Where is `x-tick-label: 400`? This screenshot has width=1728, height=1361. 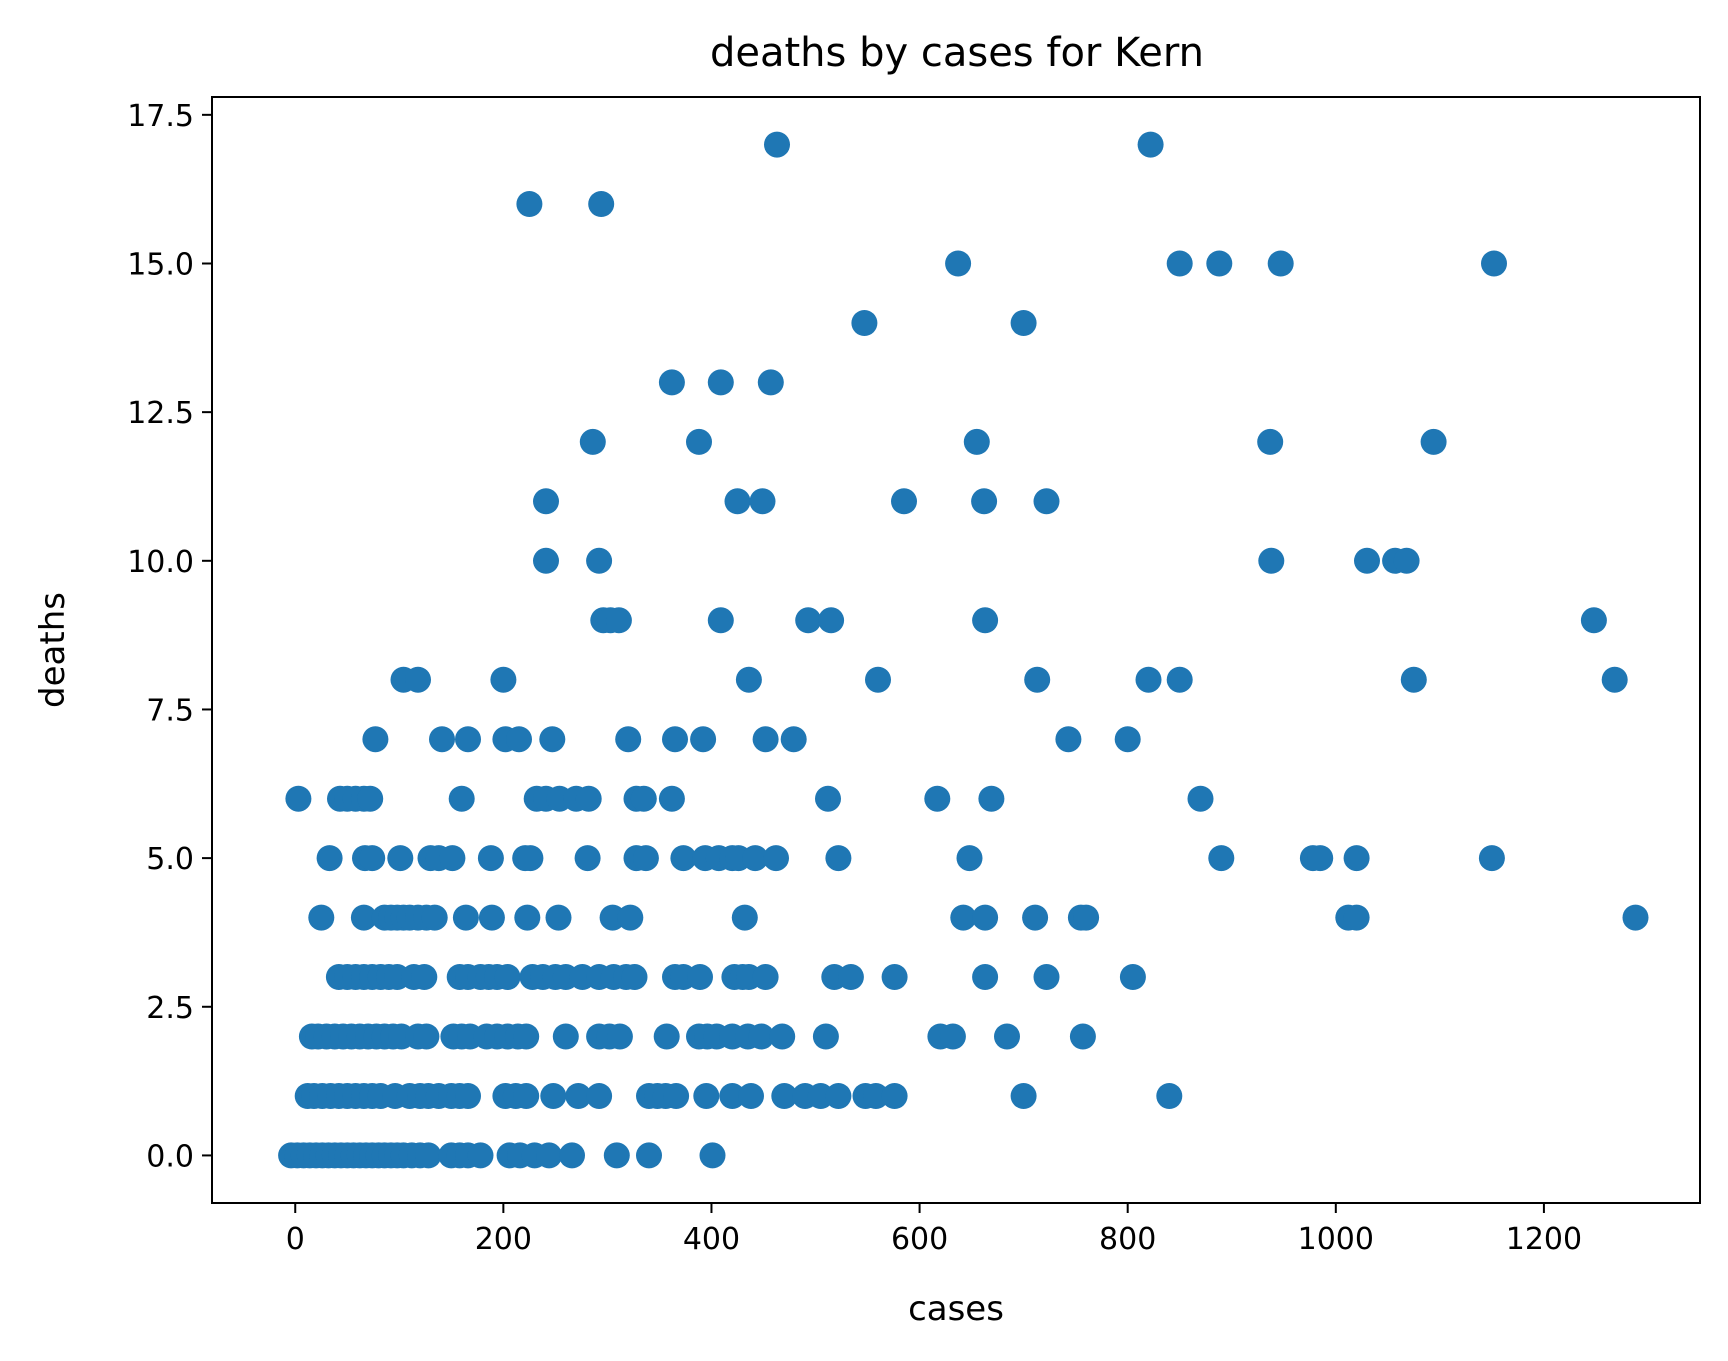
x-tick-label: 400 is located at coordinates (711, 1239).